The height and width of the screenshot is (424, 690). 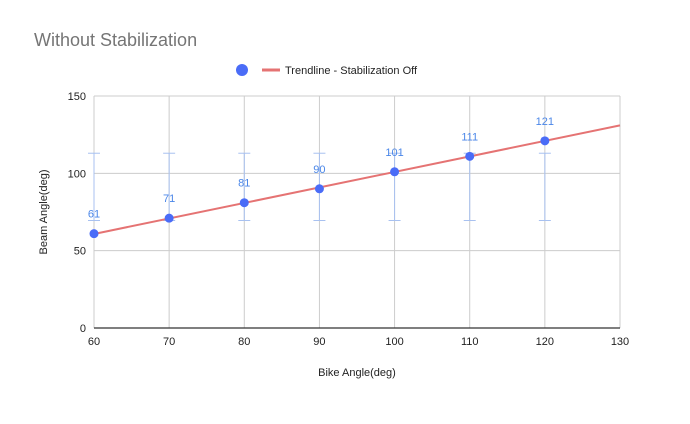 I want to click on y-tick-label: 0, so click(x=83, y=329).